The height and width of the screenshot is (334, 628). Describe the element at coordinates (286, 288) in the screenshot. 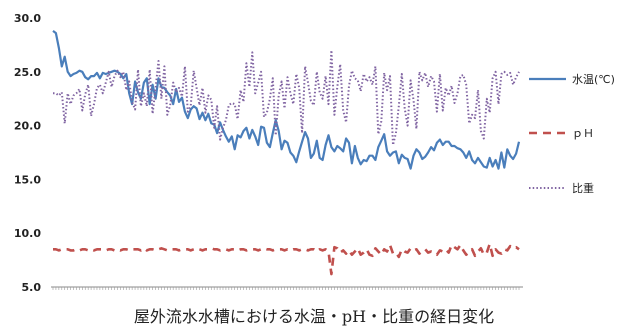

I see `x-axis-ticks` at that location.